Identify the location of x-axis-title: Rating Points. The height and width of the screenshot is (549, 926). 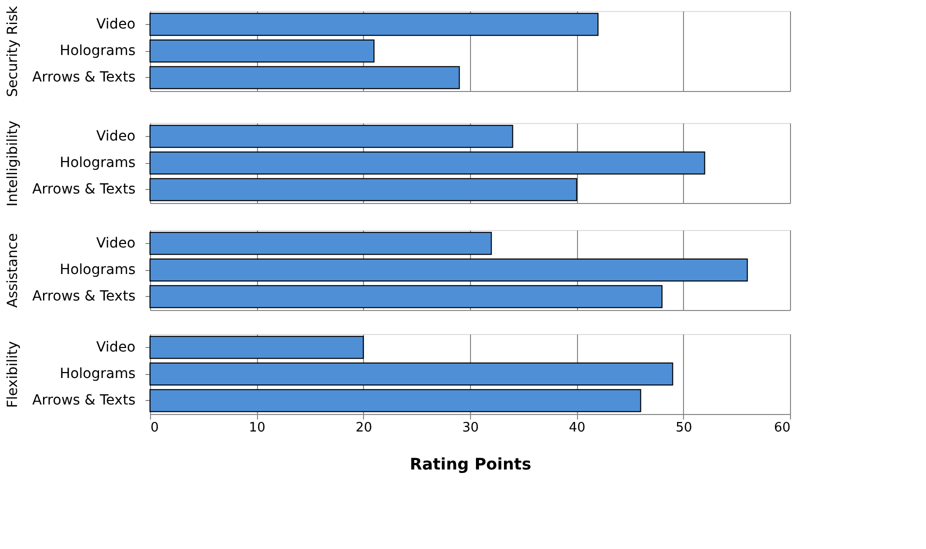
(471, 464).